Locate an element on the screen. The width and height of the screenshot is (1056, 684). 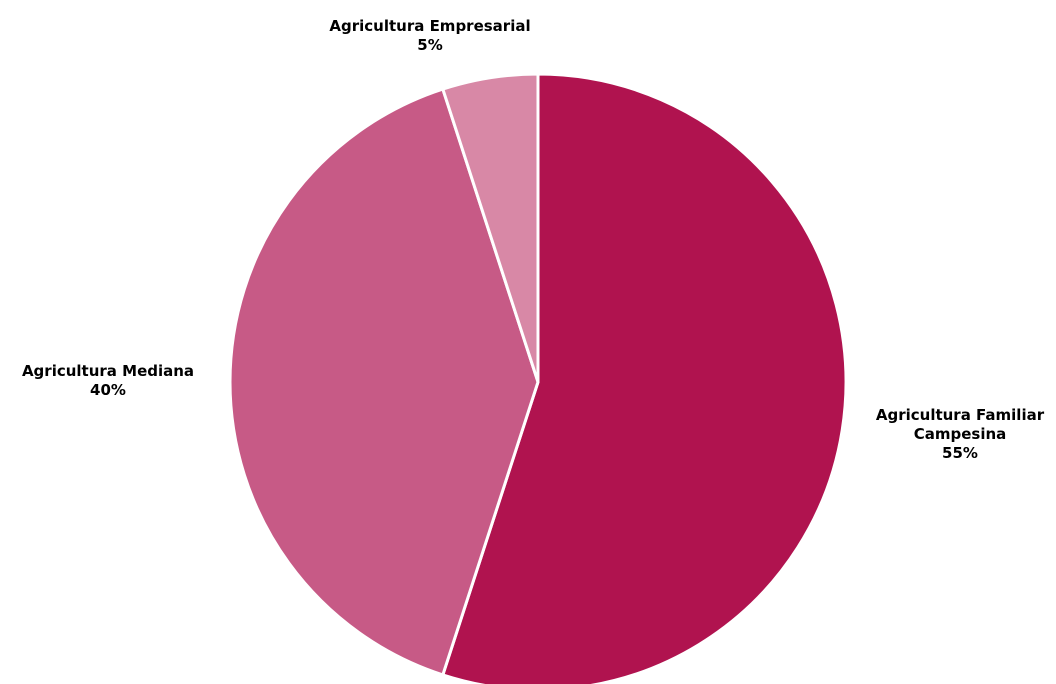
slice-label-3: Agricultura Empresarial 5% is located at coordinates (429, 35).